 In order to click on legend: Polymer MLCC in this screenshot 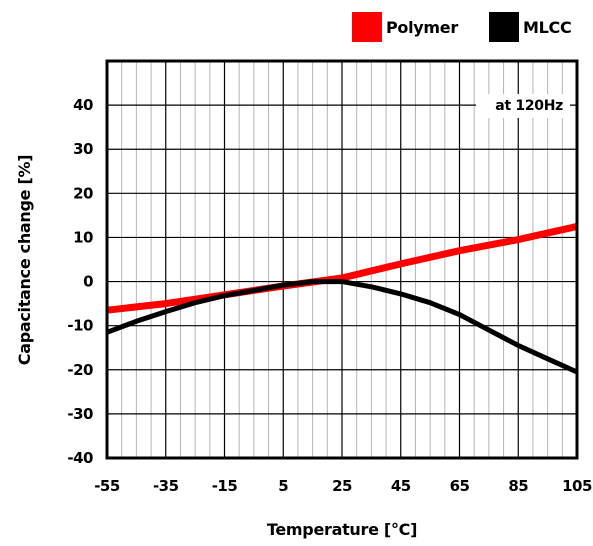, I will do `click(462, 27)`.